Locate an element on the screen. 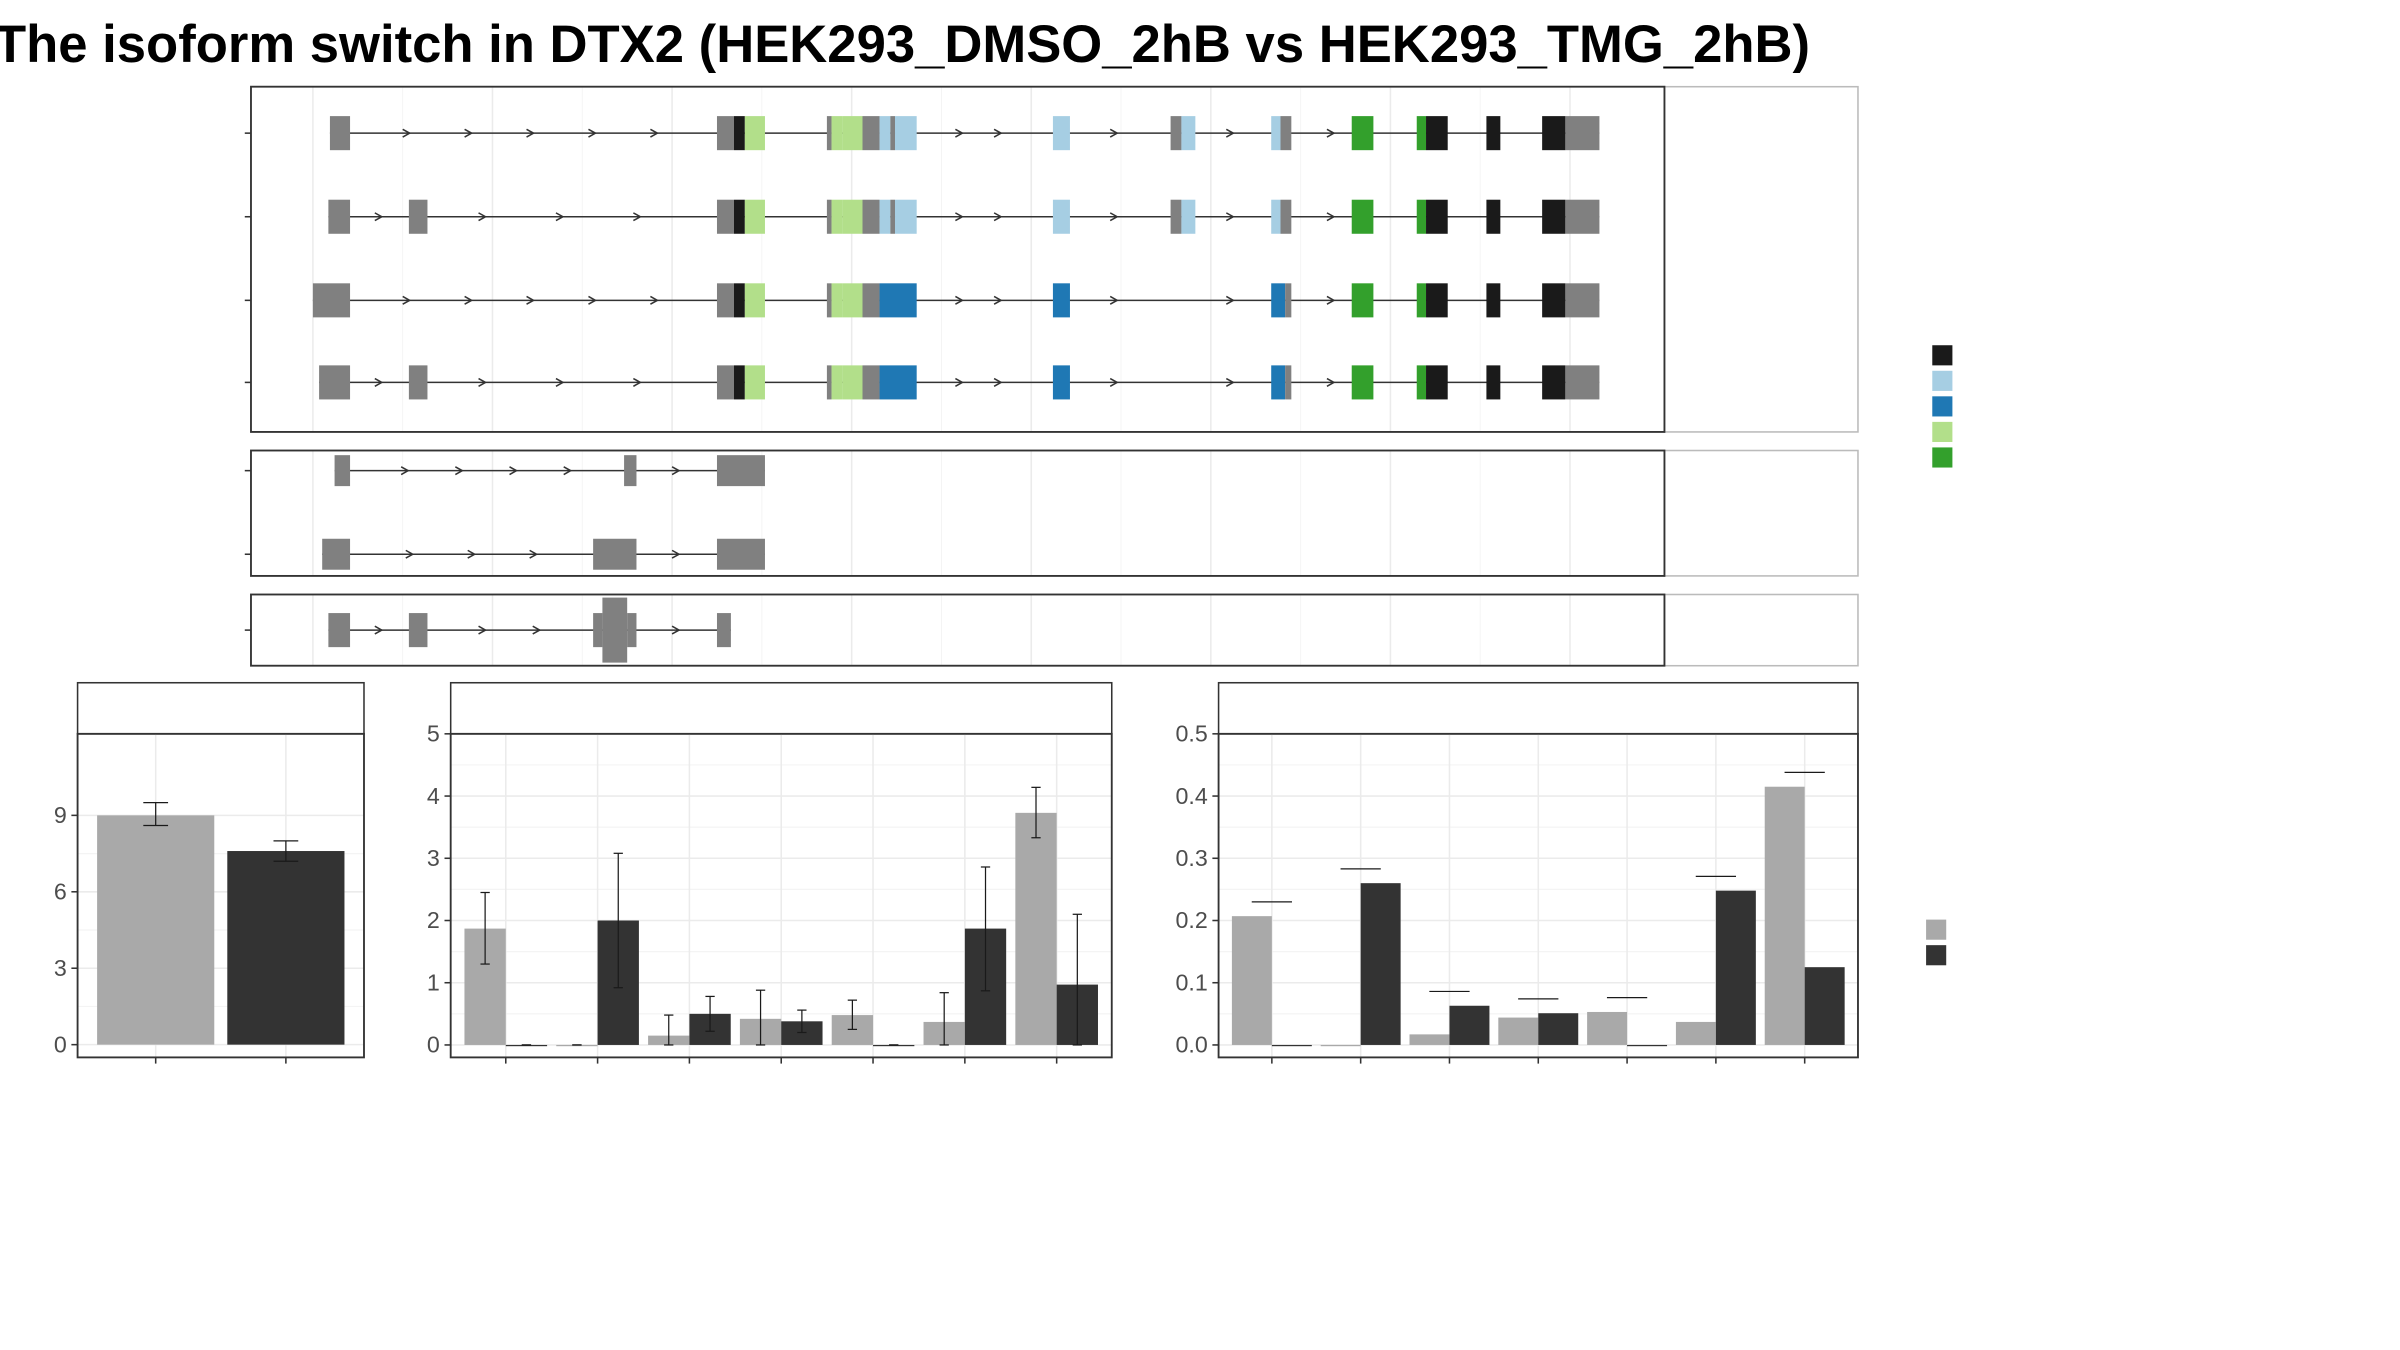  y-tick-label: 0.1 is located at coordinates (1191, 982).